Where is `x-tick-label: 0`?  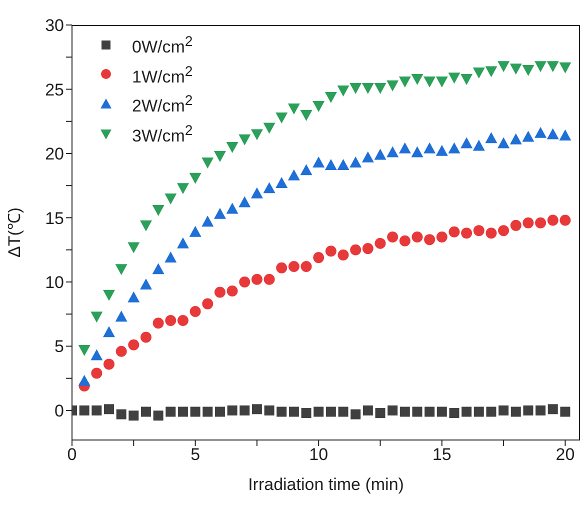 x-tick-label: 0 is located at coordinates (72, 454).